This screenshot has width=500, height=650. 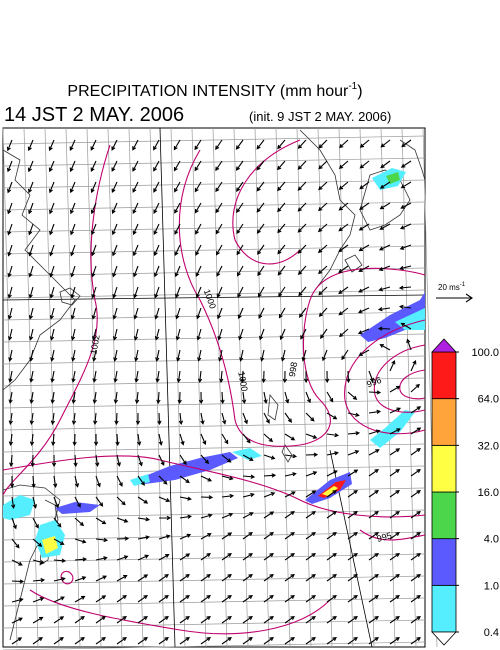 I want to click on frame-line, so click(x=214, y=297).